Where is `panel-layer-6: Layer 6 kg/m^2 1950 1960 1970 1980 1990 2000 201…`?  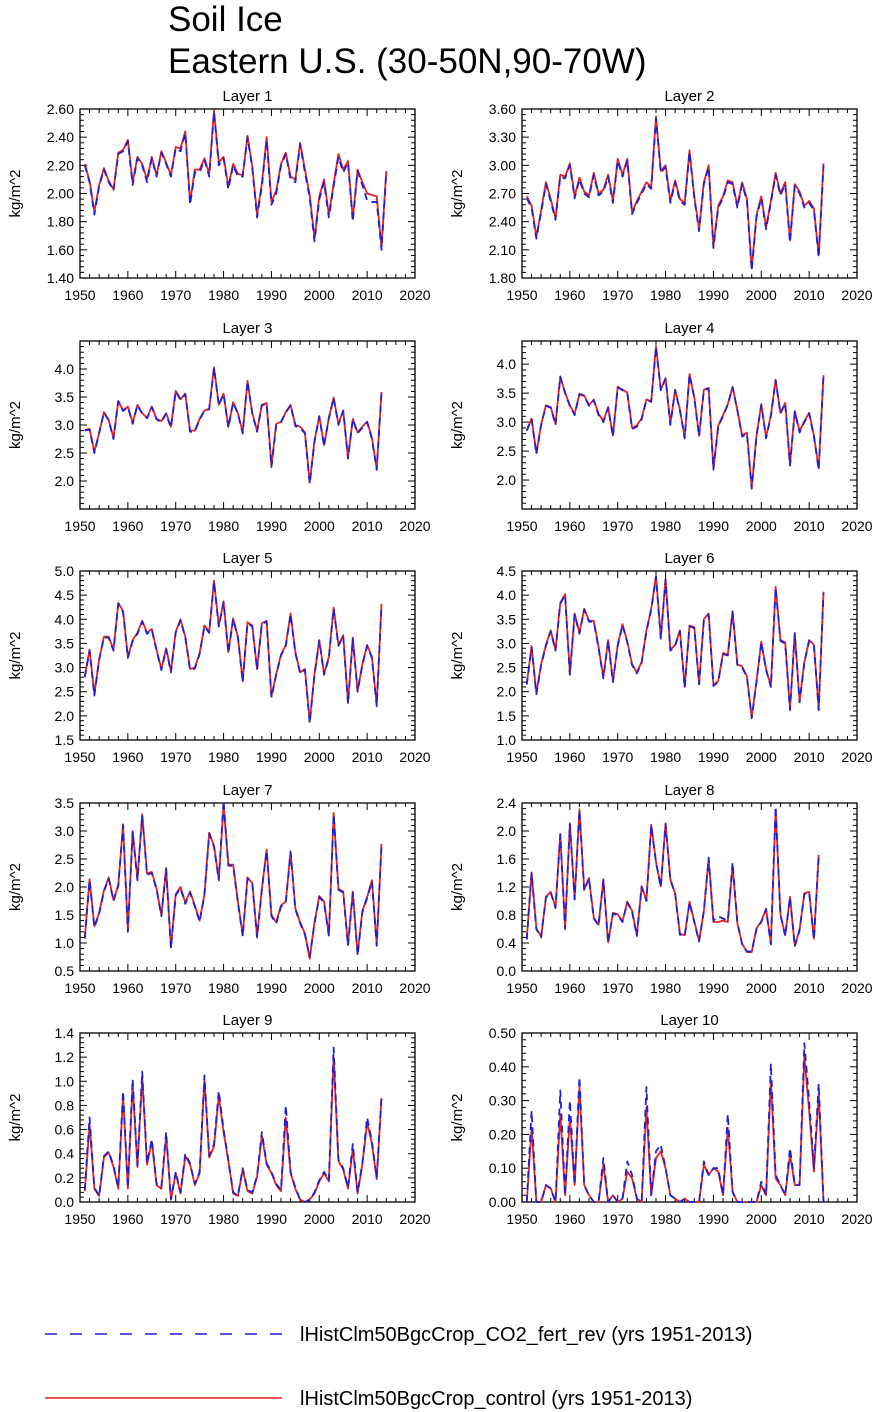 panel-layer-6: Layer 6 kg/m^2 1950 1960 1970 1980 1990 2000 201… is located at coordinates (661, 657).